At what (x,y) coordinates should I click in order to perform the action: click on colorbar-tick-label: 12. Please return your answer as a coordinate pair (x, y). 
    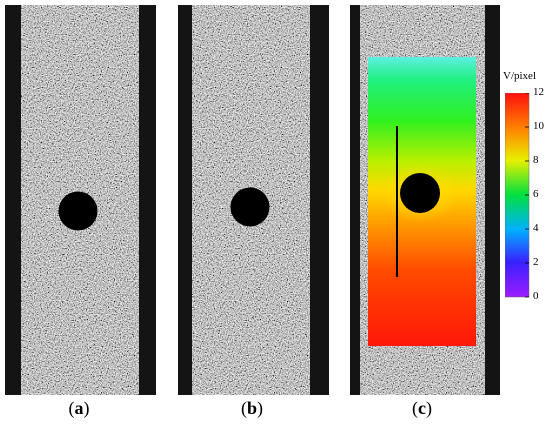
    Looking at the image, I should click on (538, 92).